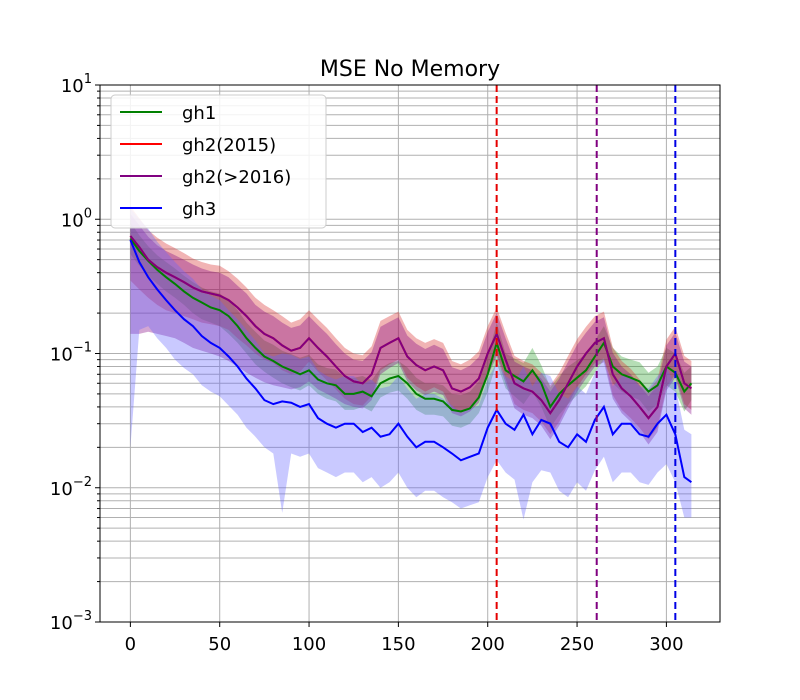 This screenshot has height=700, width=800. What do you see at coordinates (229, 145) in the screenshot?
I see `legend-label-gh2(2015): gh2(2015)` at bounding box center [229, 145].